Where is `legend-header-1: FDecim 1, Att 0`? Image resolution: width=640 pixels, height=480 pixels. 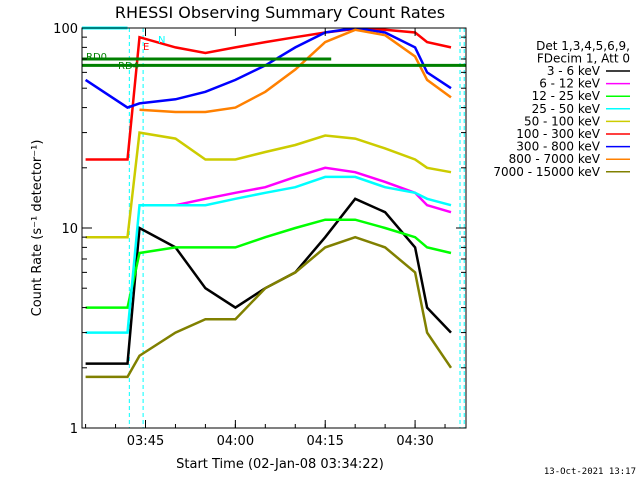
legend-header-1: FDecim 1, Att 0 is located at coordinates (583, 59).